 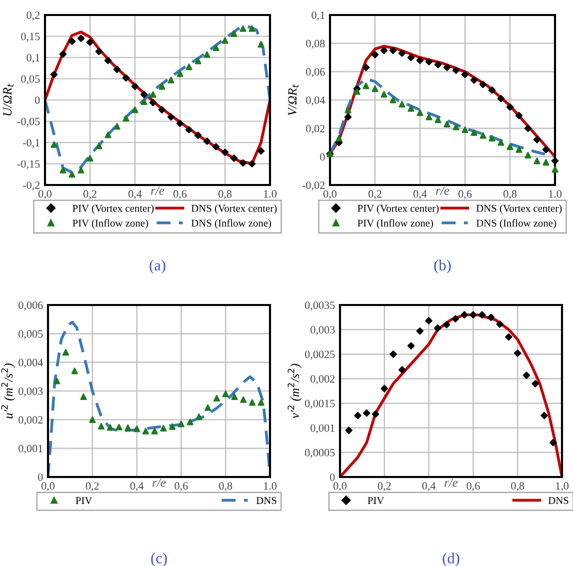 I want to click on y-tick-label: 0,001, so click(x=322, y=429).